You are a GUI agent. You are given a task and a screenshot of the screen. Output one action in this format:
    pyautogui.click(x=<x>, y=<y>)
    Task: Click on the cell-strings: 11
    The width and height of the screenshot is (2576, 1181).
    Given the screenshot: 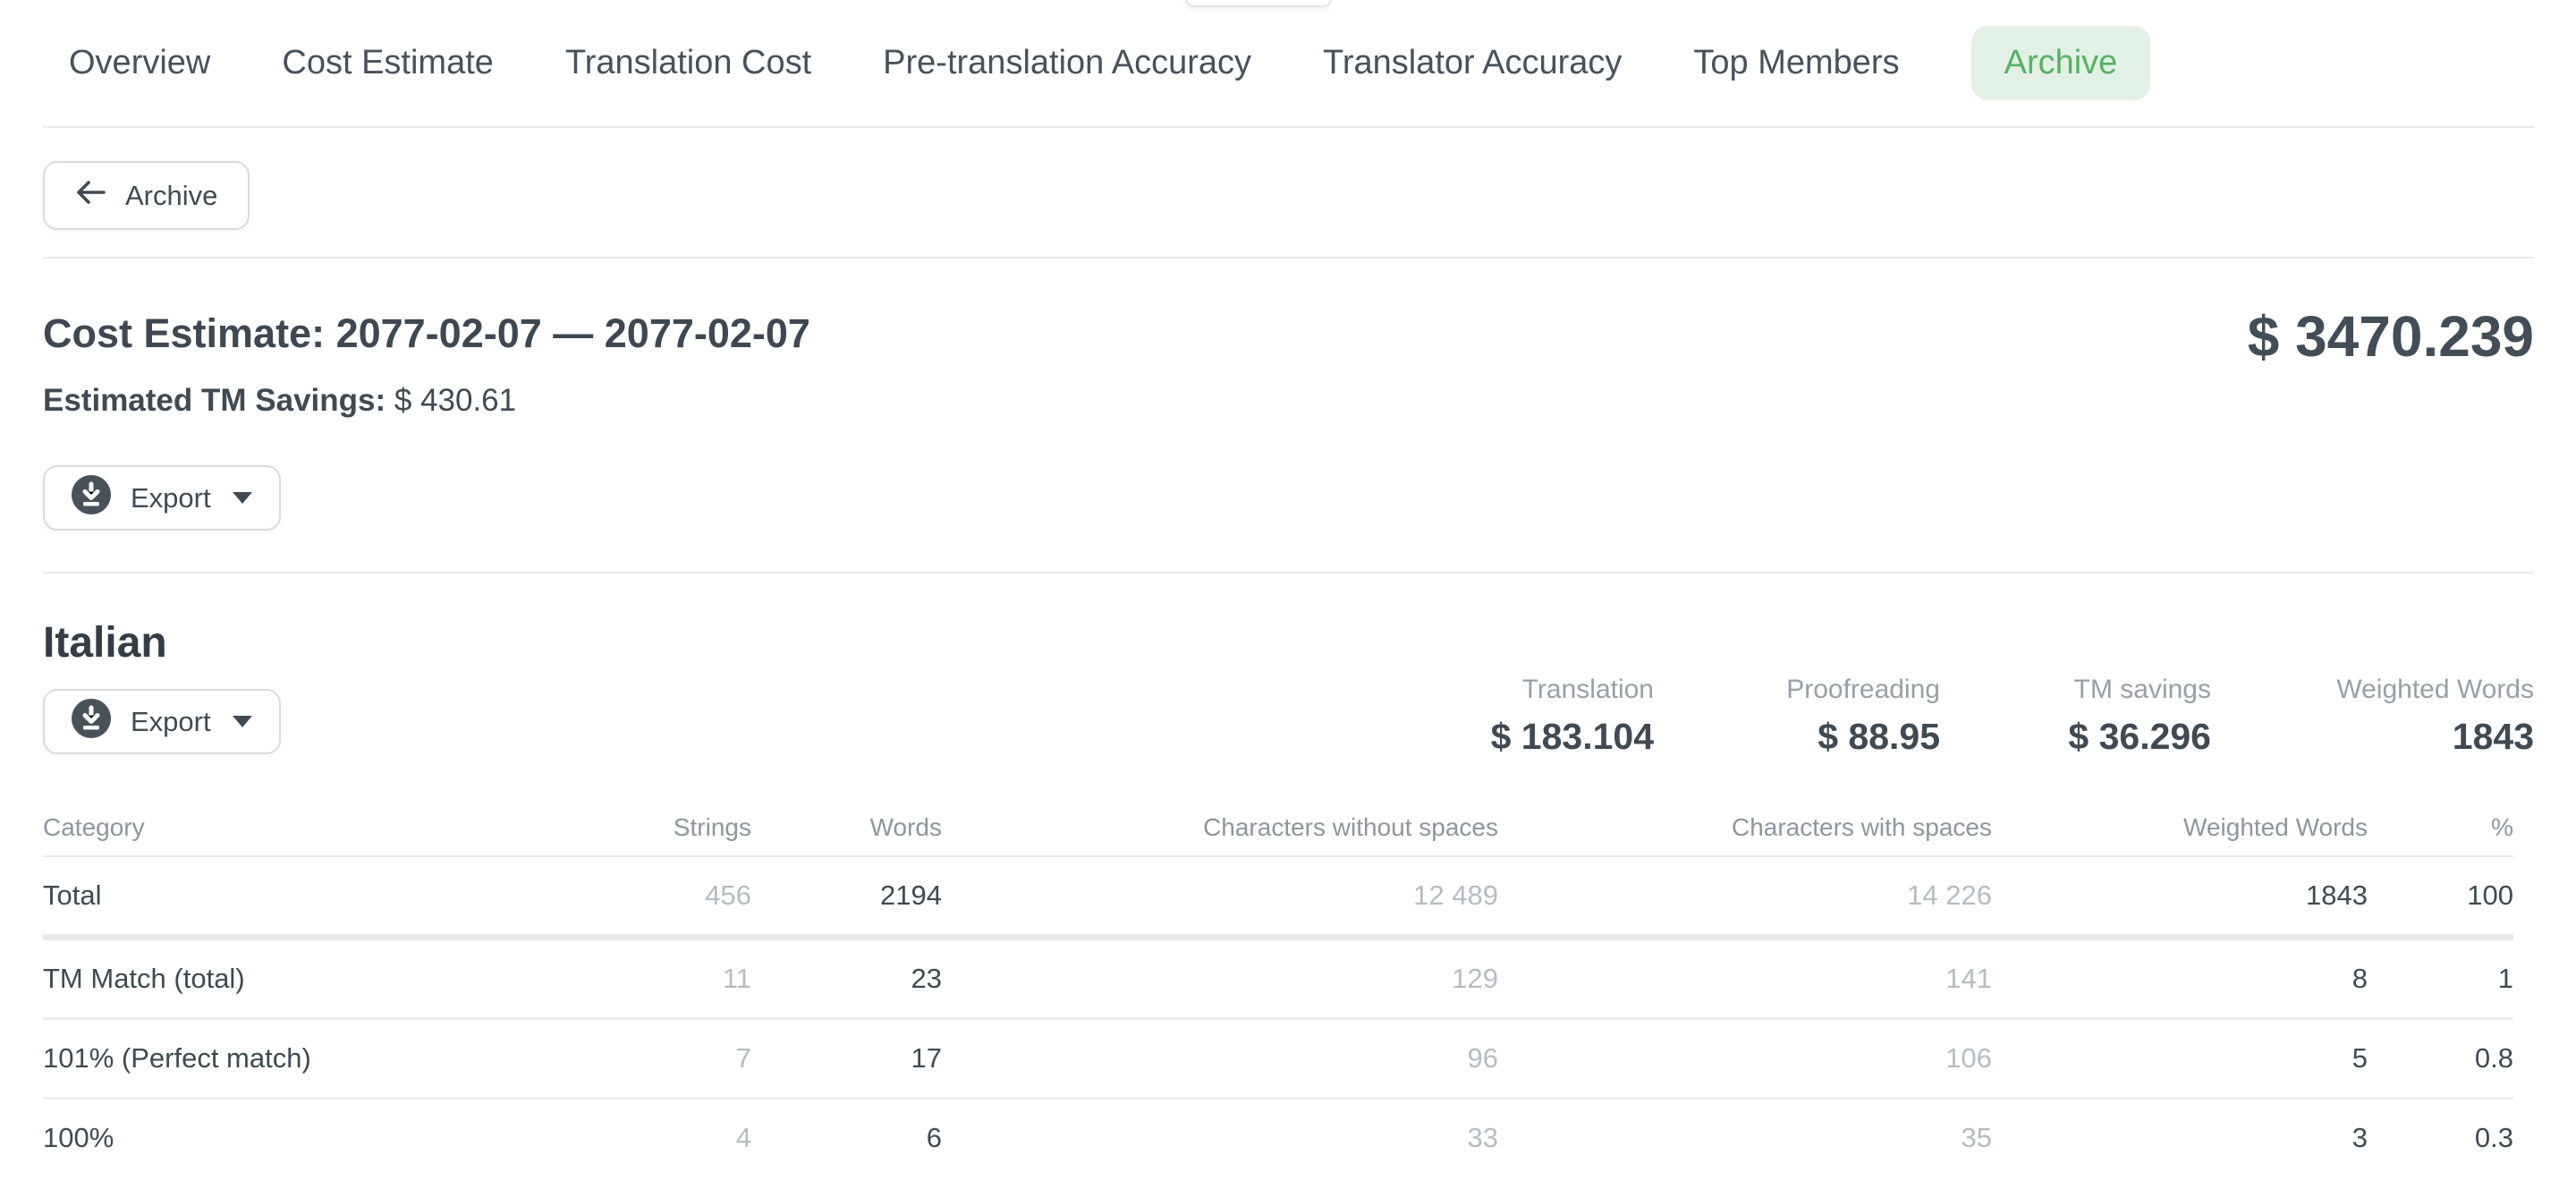 What is the action you would take?
    pyautogui.click(x=736, y=978)
    